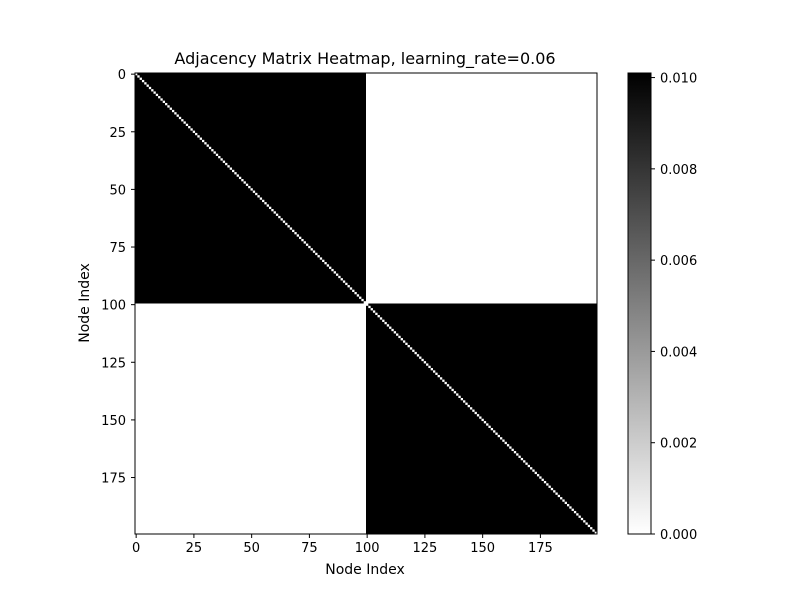 Image resolution: width=800 pixels, height=604 pixels. Describe the element at coordinates (678, 352) in the screenshot. I see `colorbar-tick-label: 0.004` at that location.